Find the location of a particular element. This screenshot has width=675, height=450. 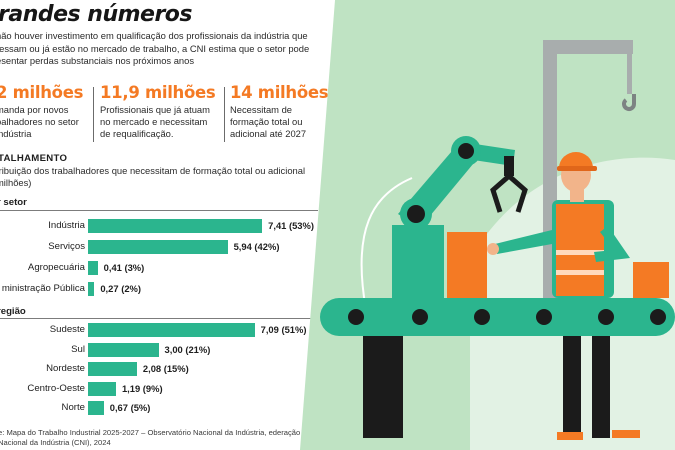

conveyor-belt is located at coordinates (497, 317).